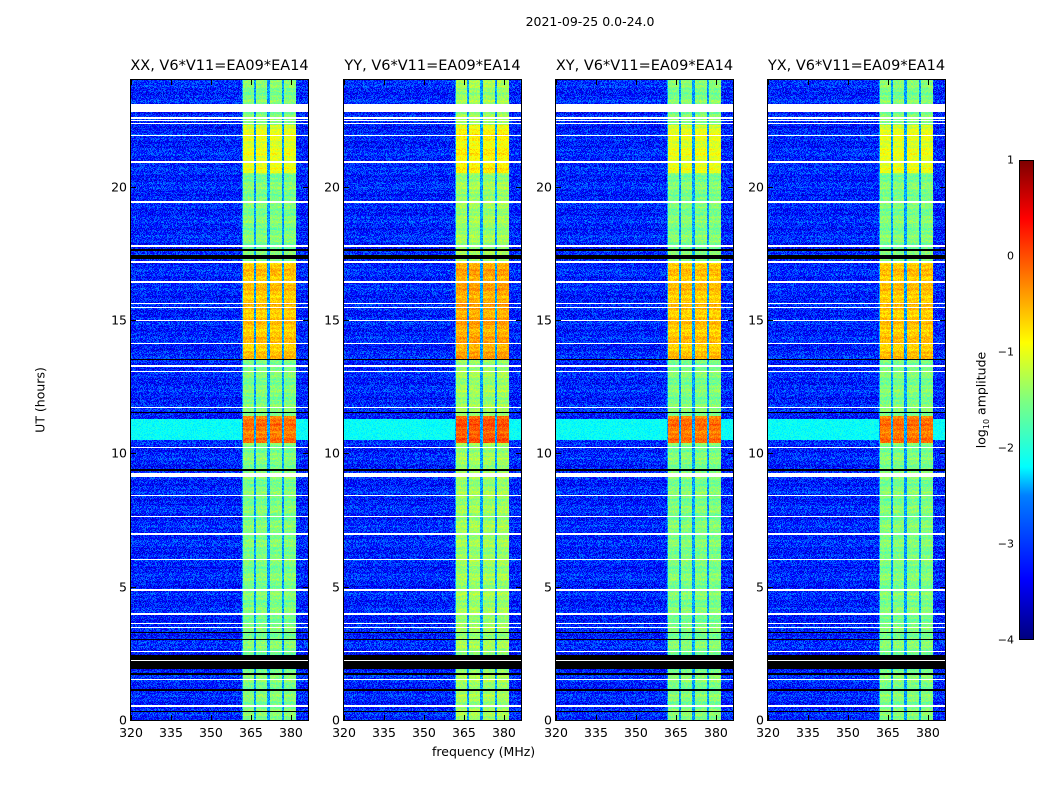  What do you see at coordinates (1005, 640) in the screenshot?
I see `colorbar-tick-label: −4` at bounding box center [1005, 640].